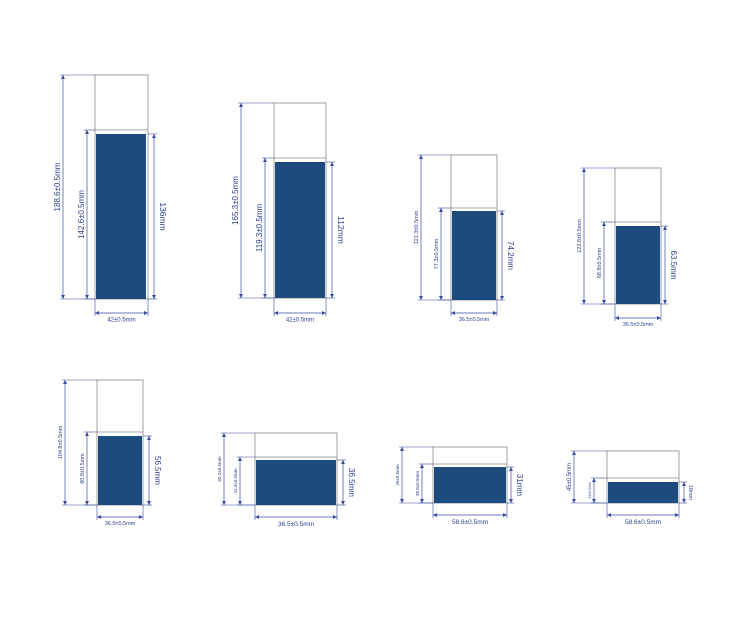 This screenshot has width=750, height=622. I want to click on total-height-dimension: 122.8±0.5mm, so click(596, 236).